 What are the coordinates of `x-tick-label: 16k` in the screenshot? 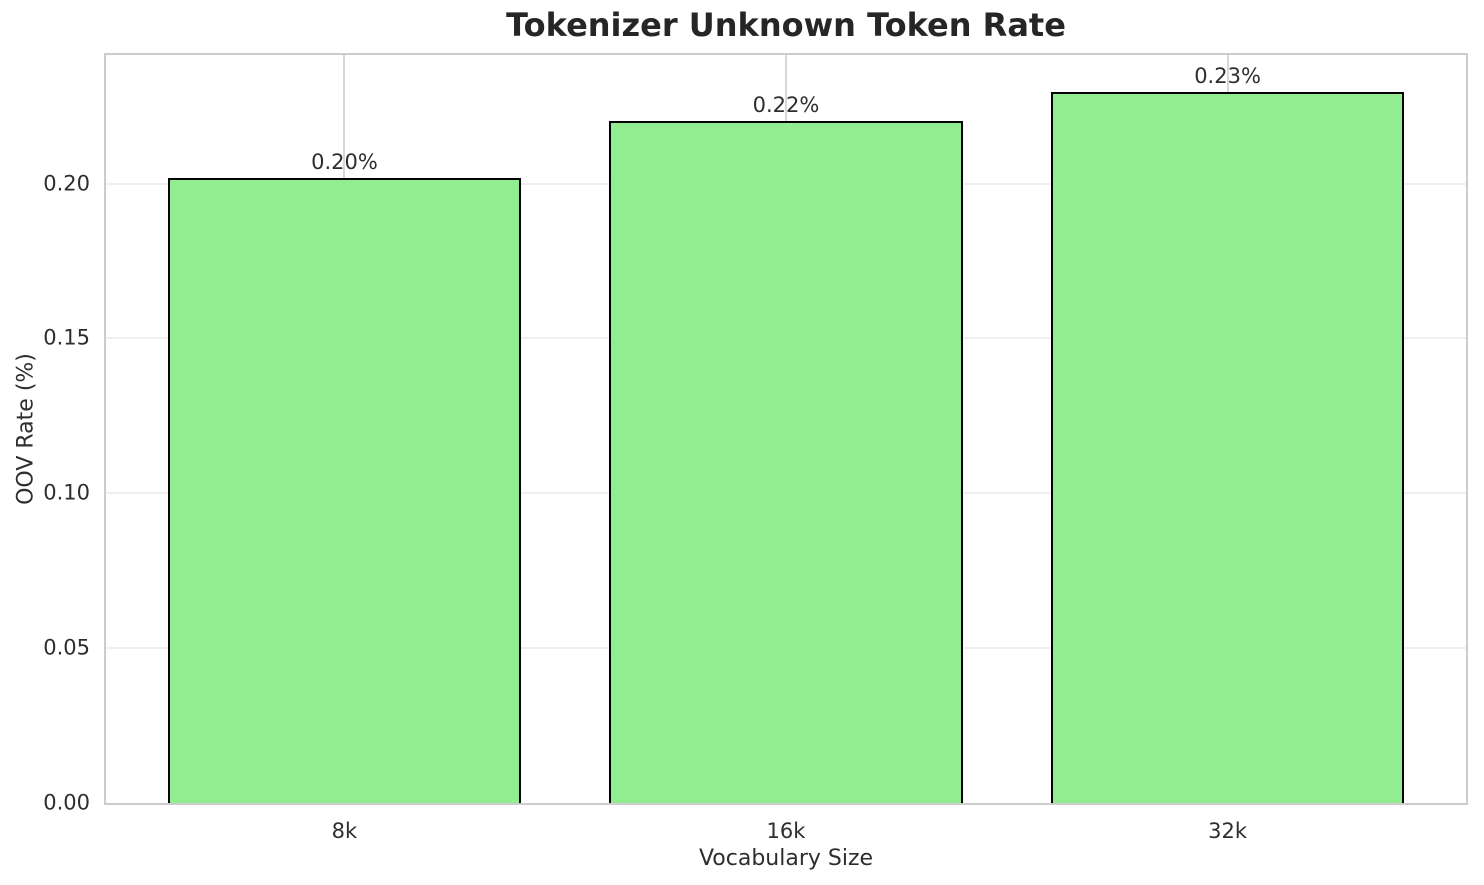 It's located at (786, 831).